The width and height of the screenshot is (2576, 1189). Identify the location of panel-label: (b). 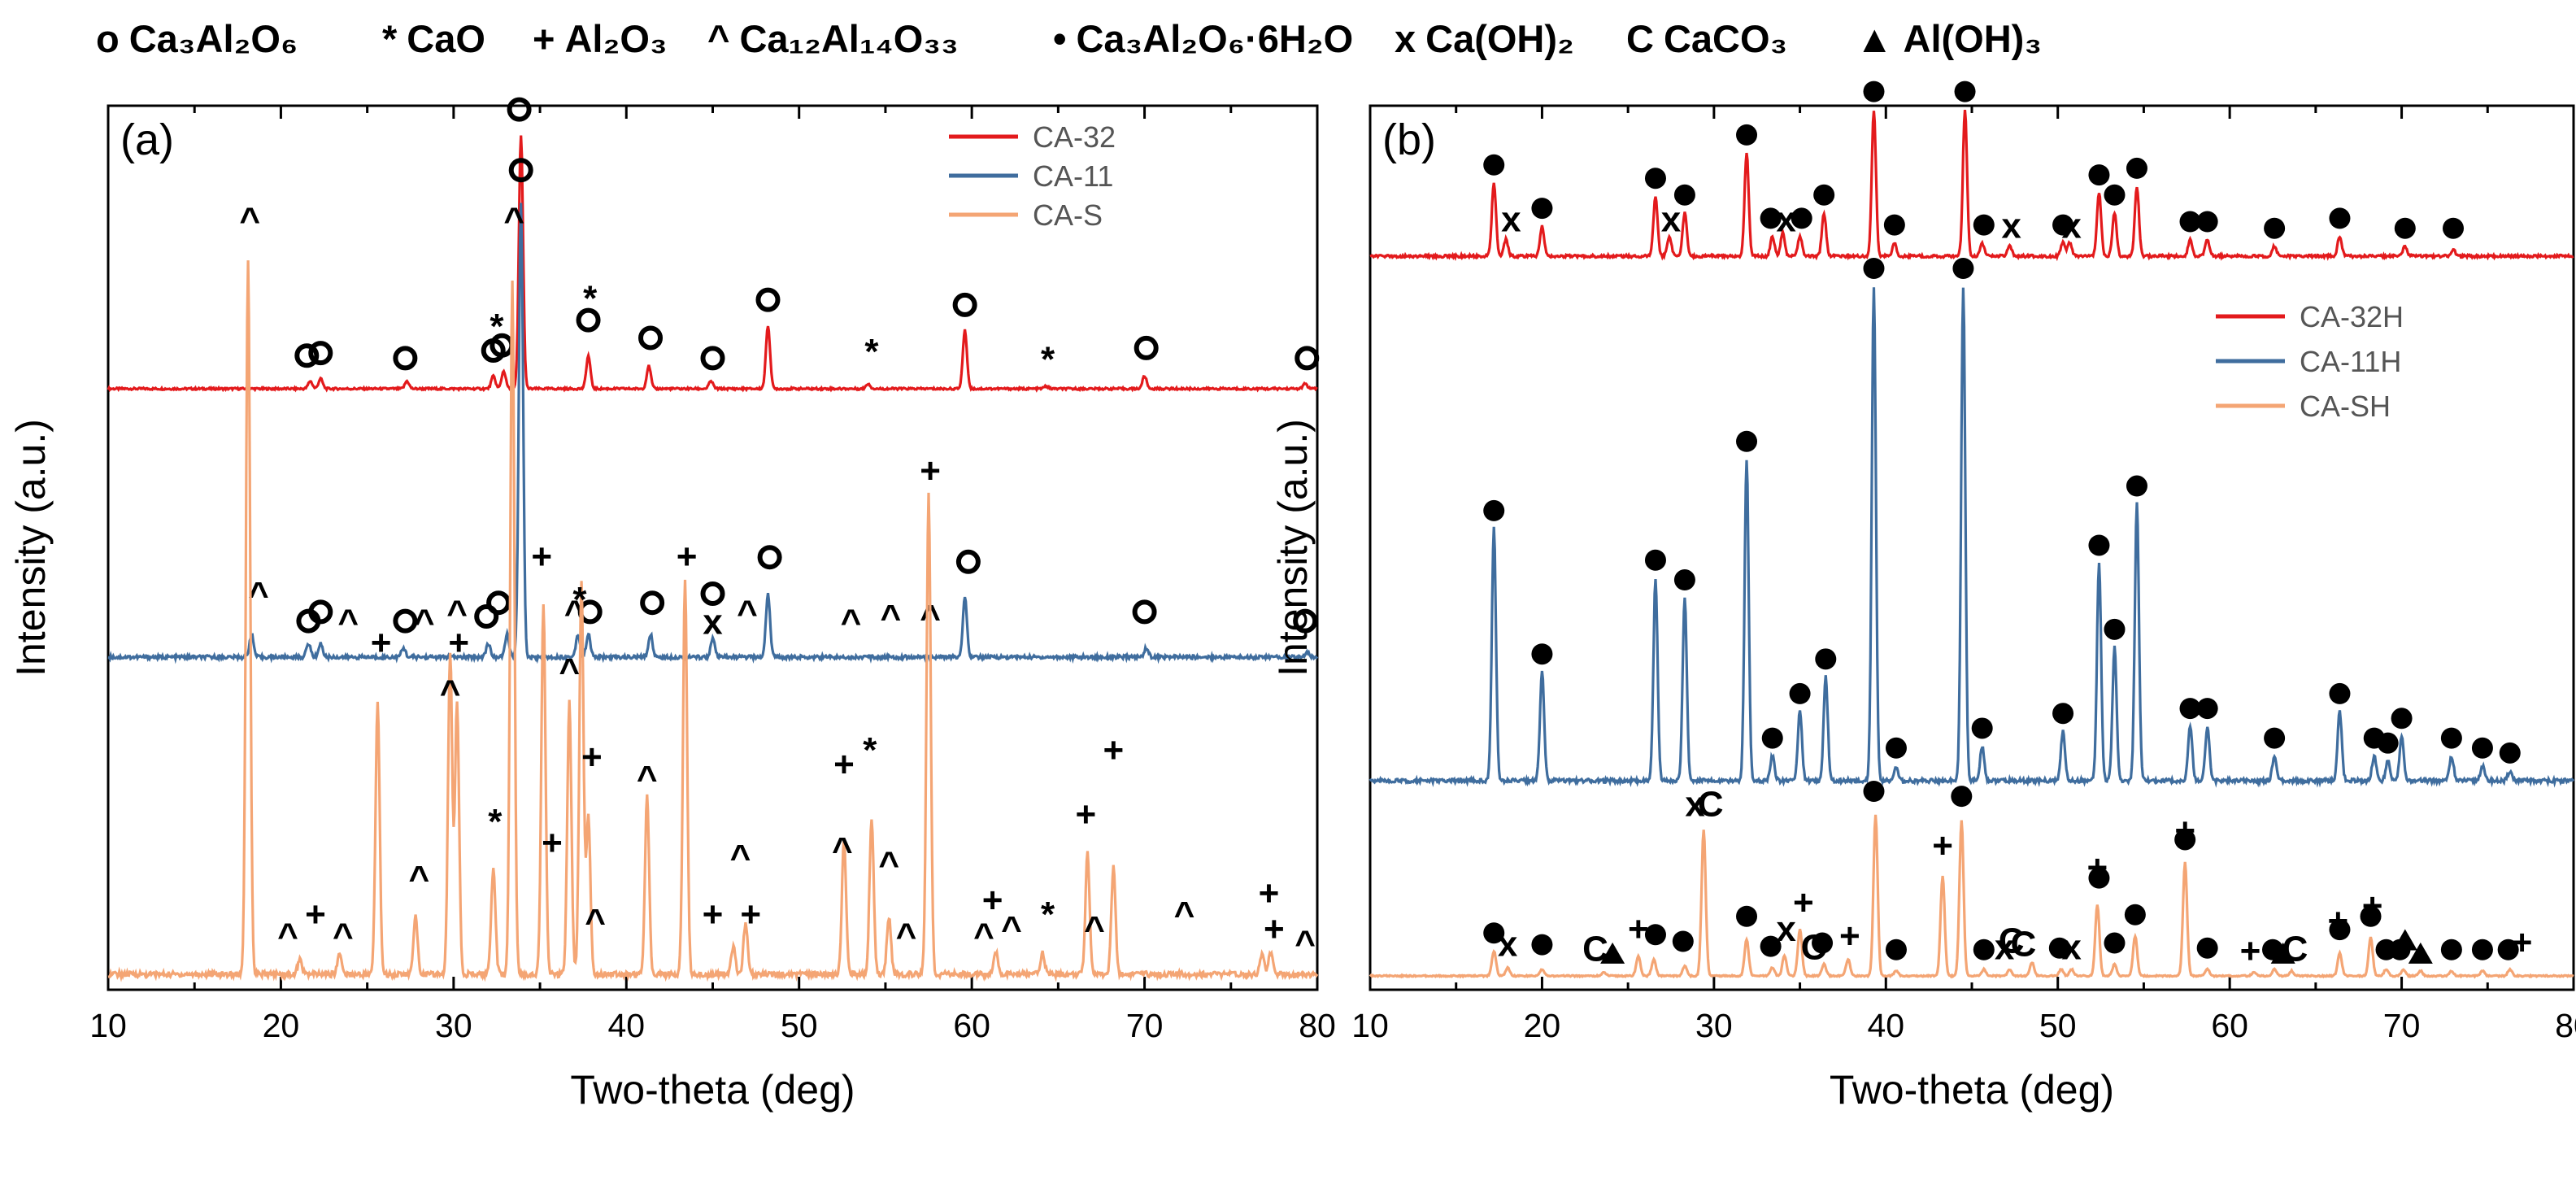
(1409, 139).